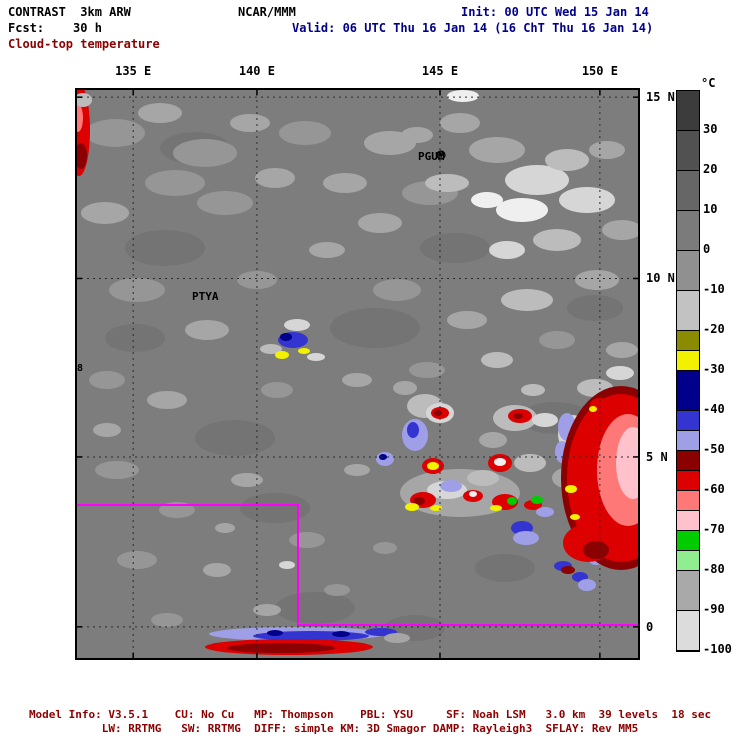 This screenshot has height=740, width=740. I want to click on y-axis-label: 10 N, so click(660, 278).